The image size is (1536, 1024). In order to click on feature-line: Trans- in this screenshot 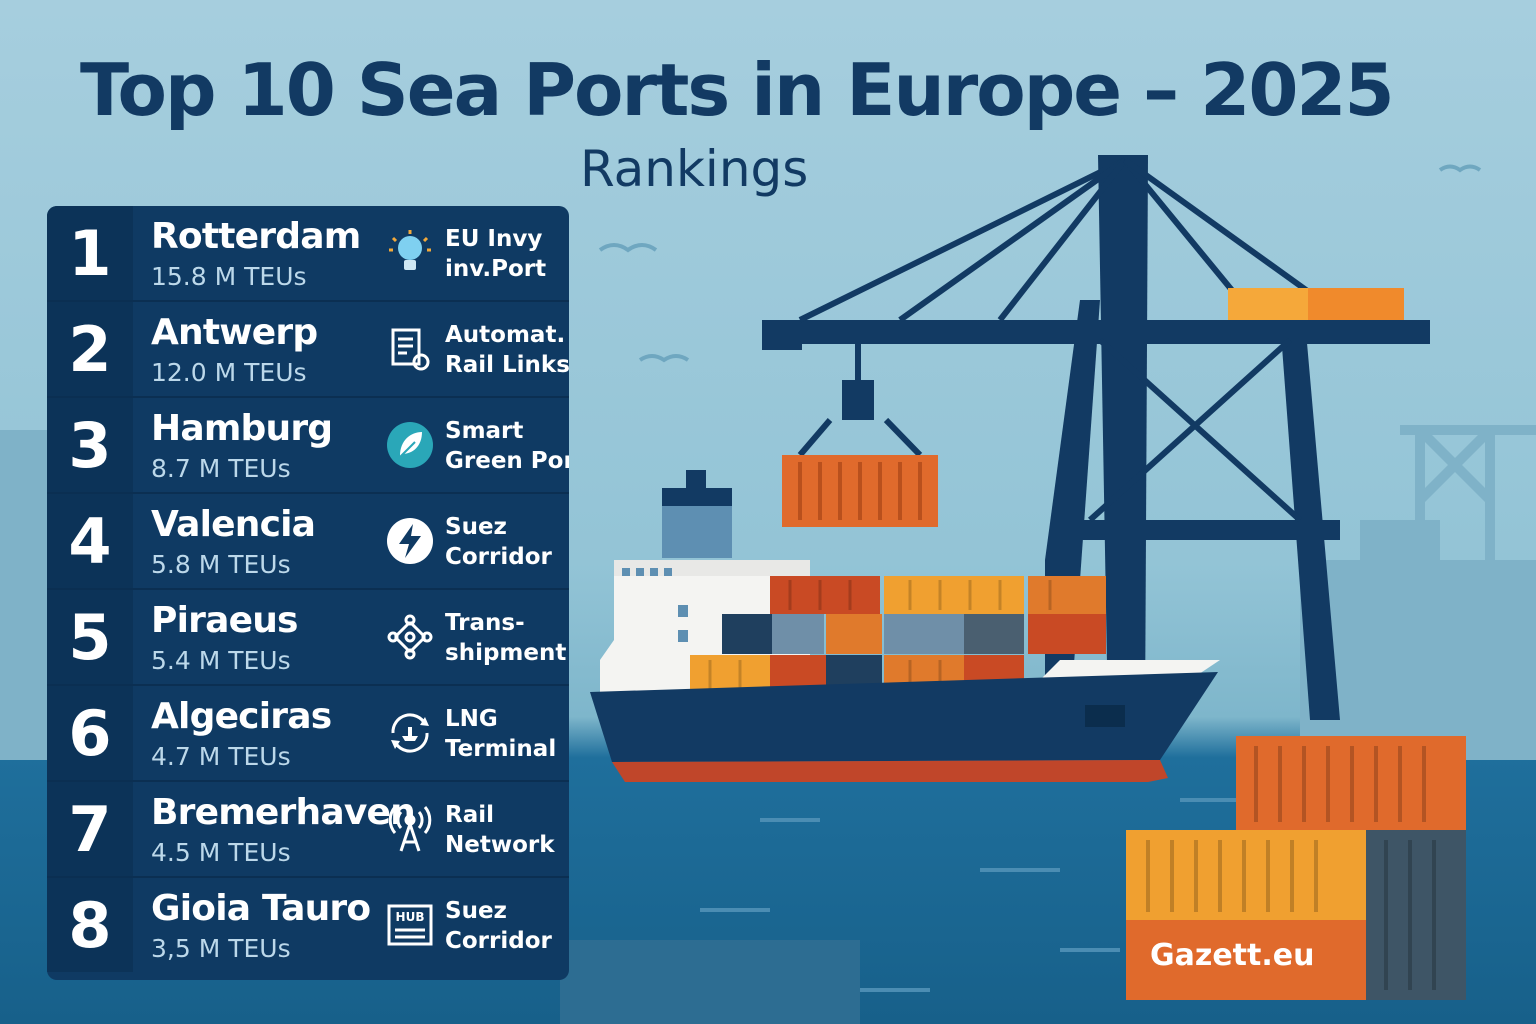, I will do `click(485, 623)`.